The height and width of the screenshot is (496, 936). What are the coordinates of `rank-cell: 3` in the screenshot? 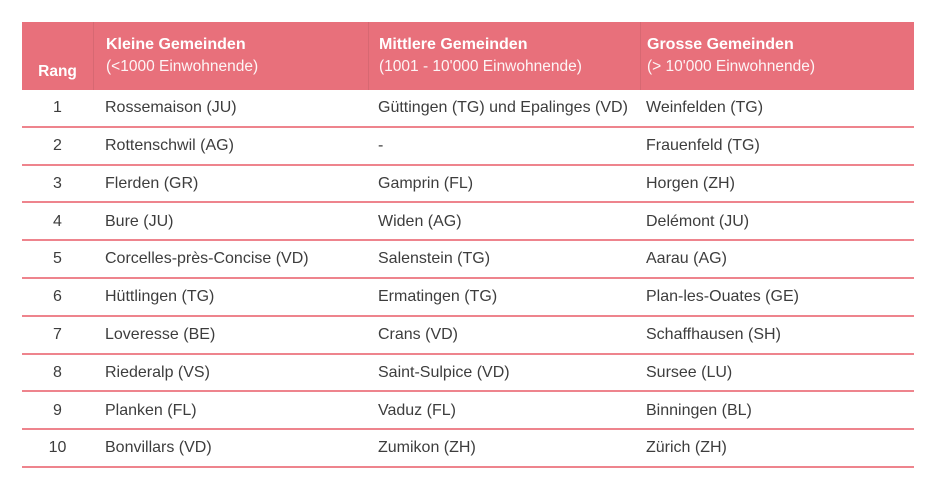 It's located at (57, 183).